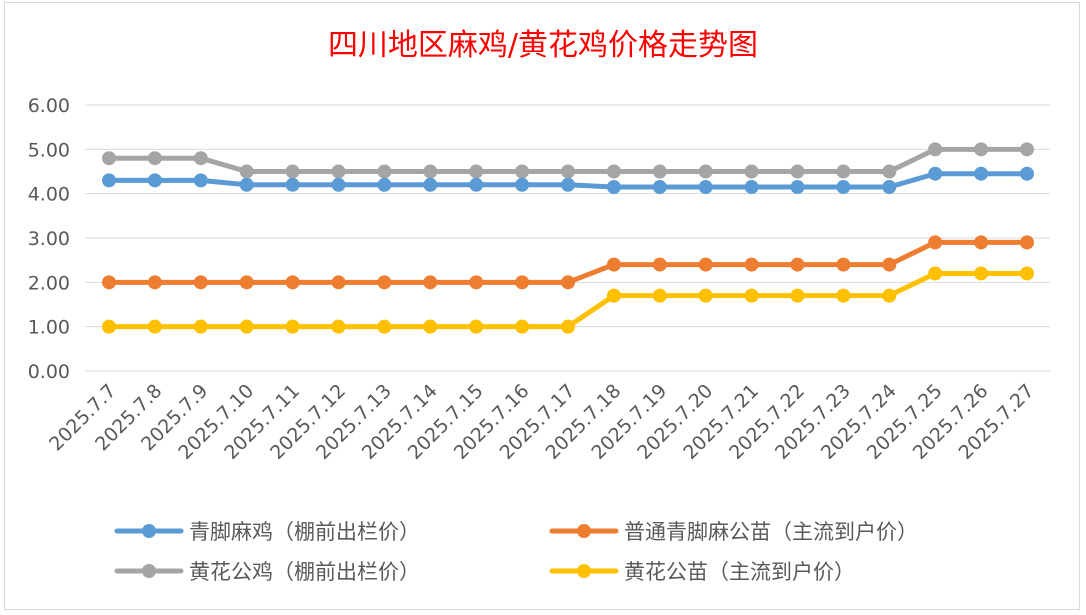 The height and width of the screenshot is (615, 1086). I want to click on legend-label: 黄花公鸡（棚前出栏价）, so click(304, 572).